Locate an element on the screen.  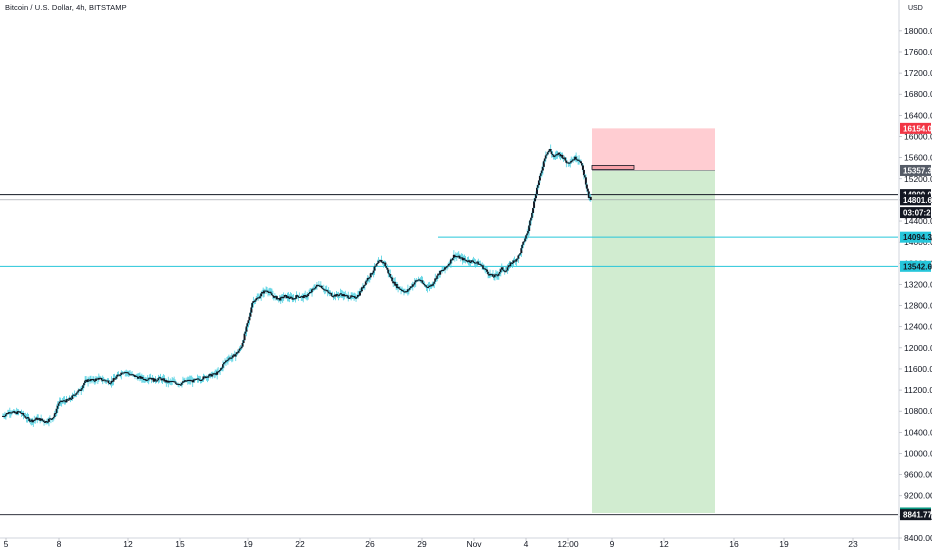
position-tool is located at coordinates (653, 320).